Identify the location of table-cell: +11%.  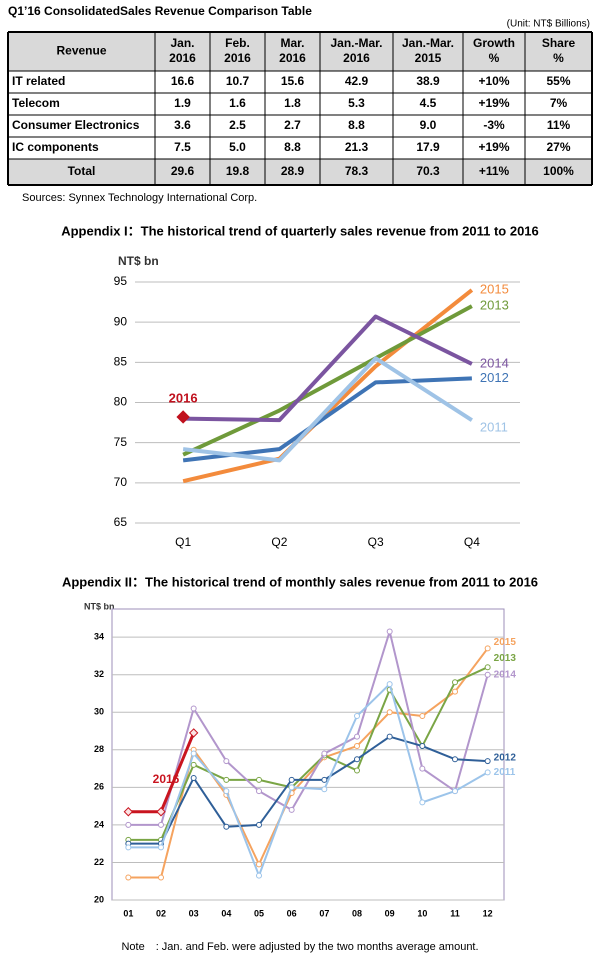
(494, 171).